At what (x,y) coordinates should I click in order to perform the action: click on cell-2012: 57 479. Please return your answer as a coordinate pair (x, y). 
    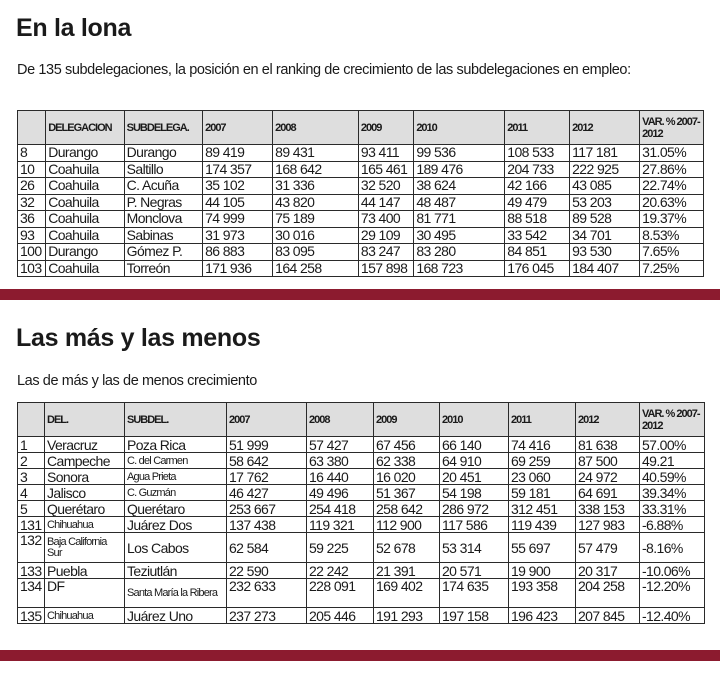
    Looking at the image, I should click on (607, 547).